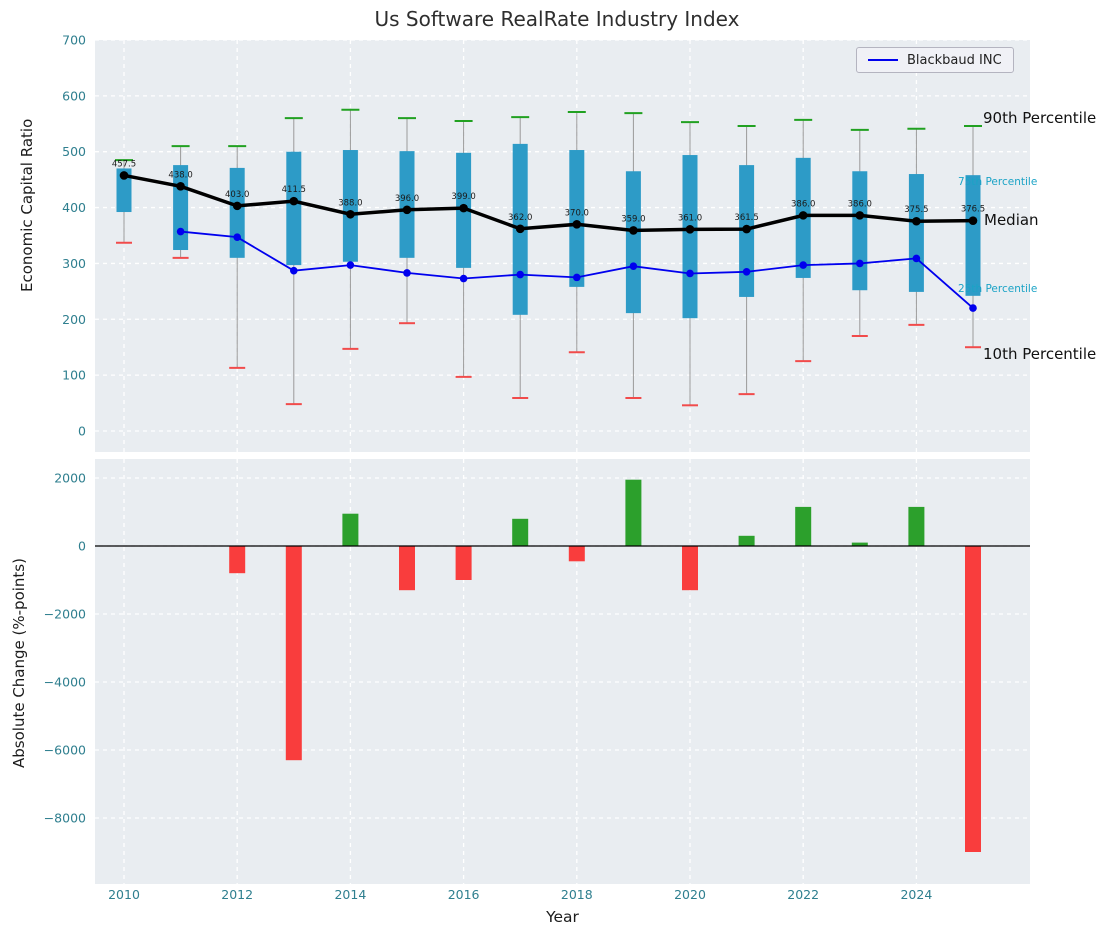  Describe the element at coordinates (954, 60) in the screenshot. I see `legend-label: Blackbaud INC` at that location.